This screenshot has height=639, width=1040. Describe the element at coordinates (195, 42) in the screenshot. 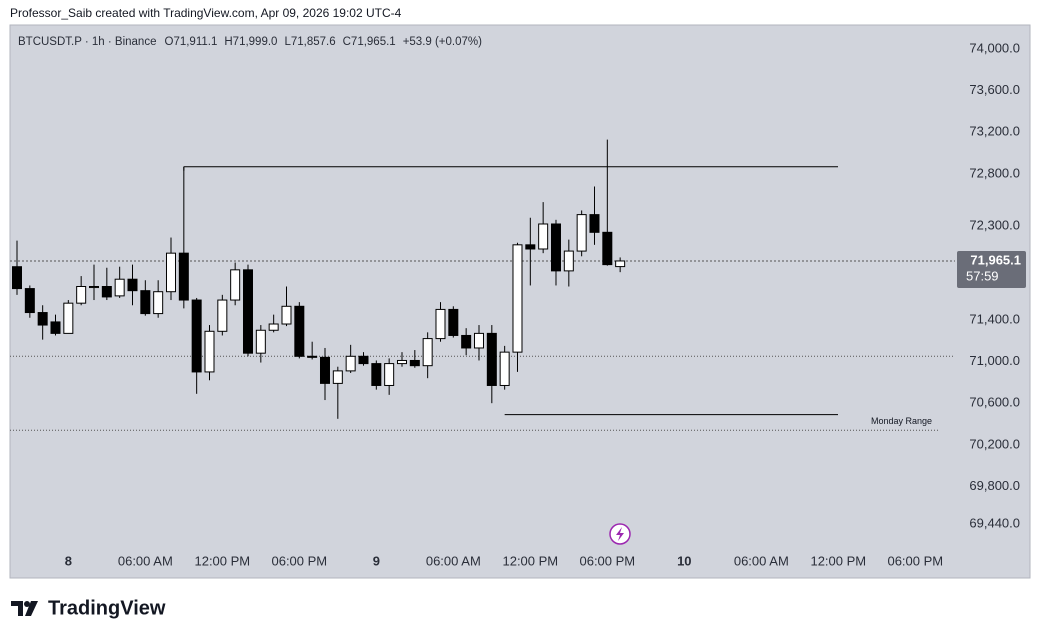

I see `legend-text: 71,911.1` at that location.